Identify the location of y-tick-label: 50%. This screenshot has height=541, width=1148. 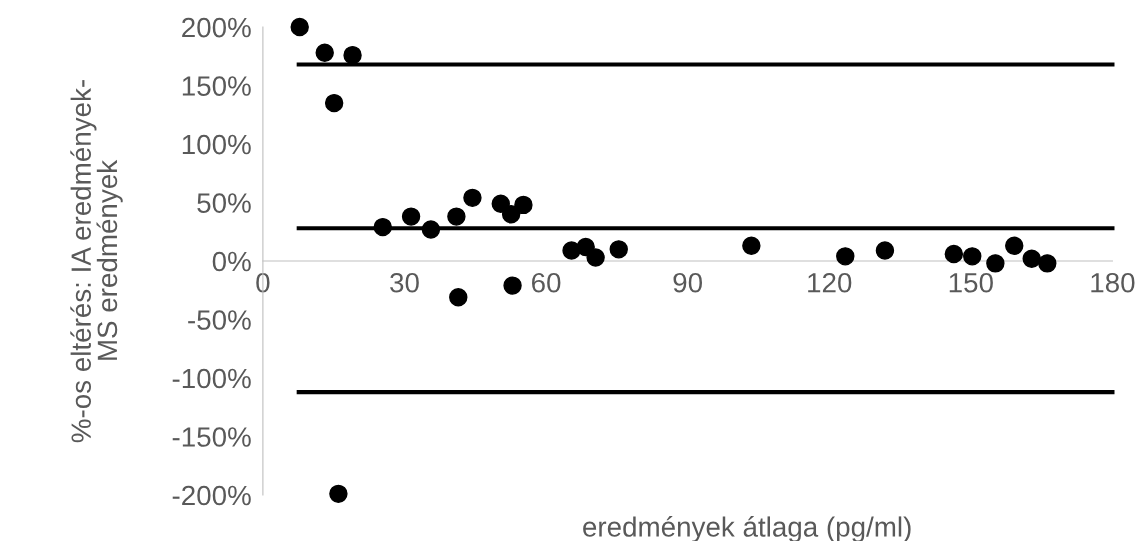
(224, 203).